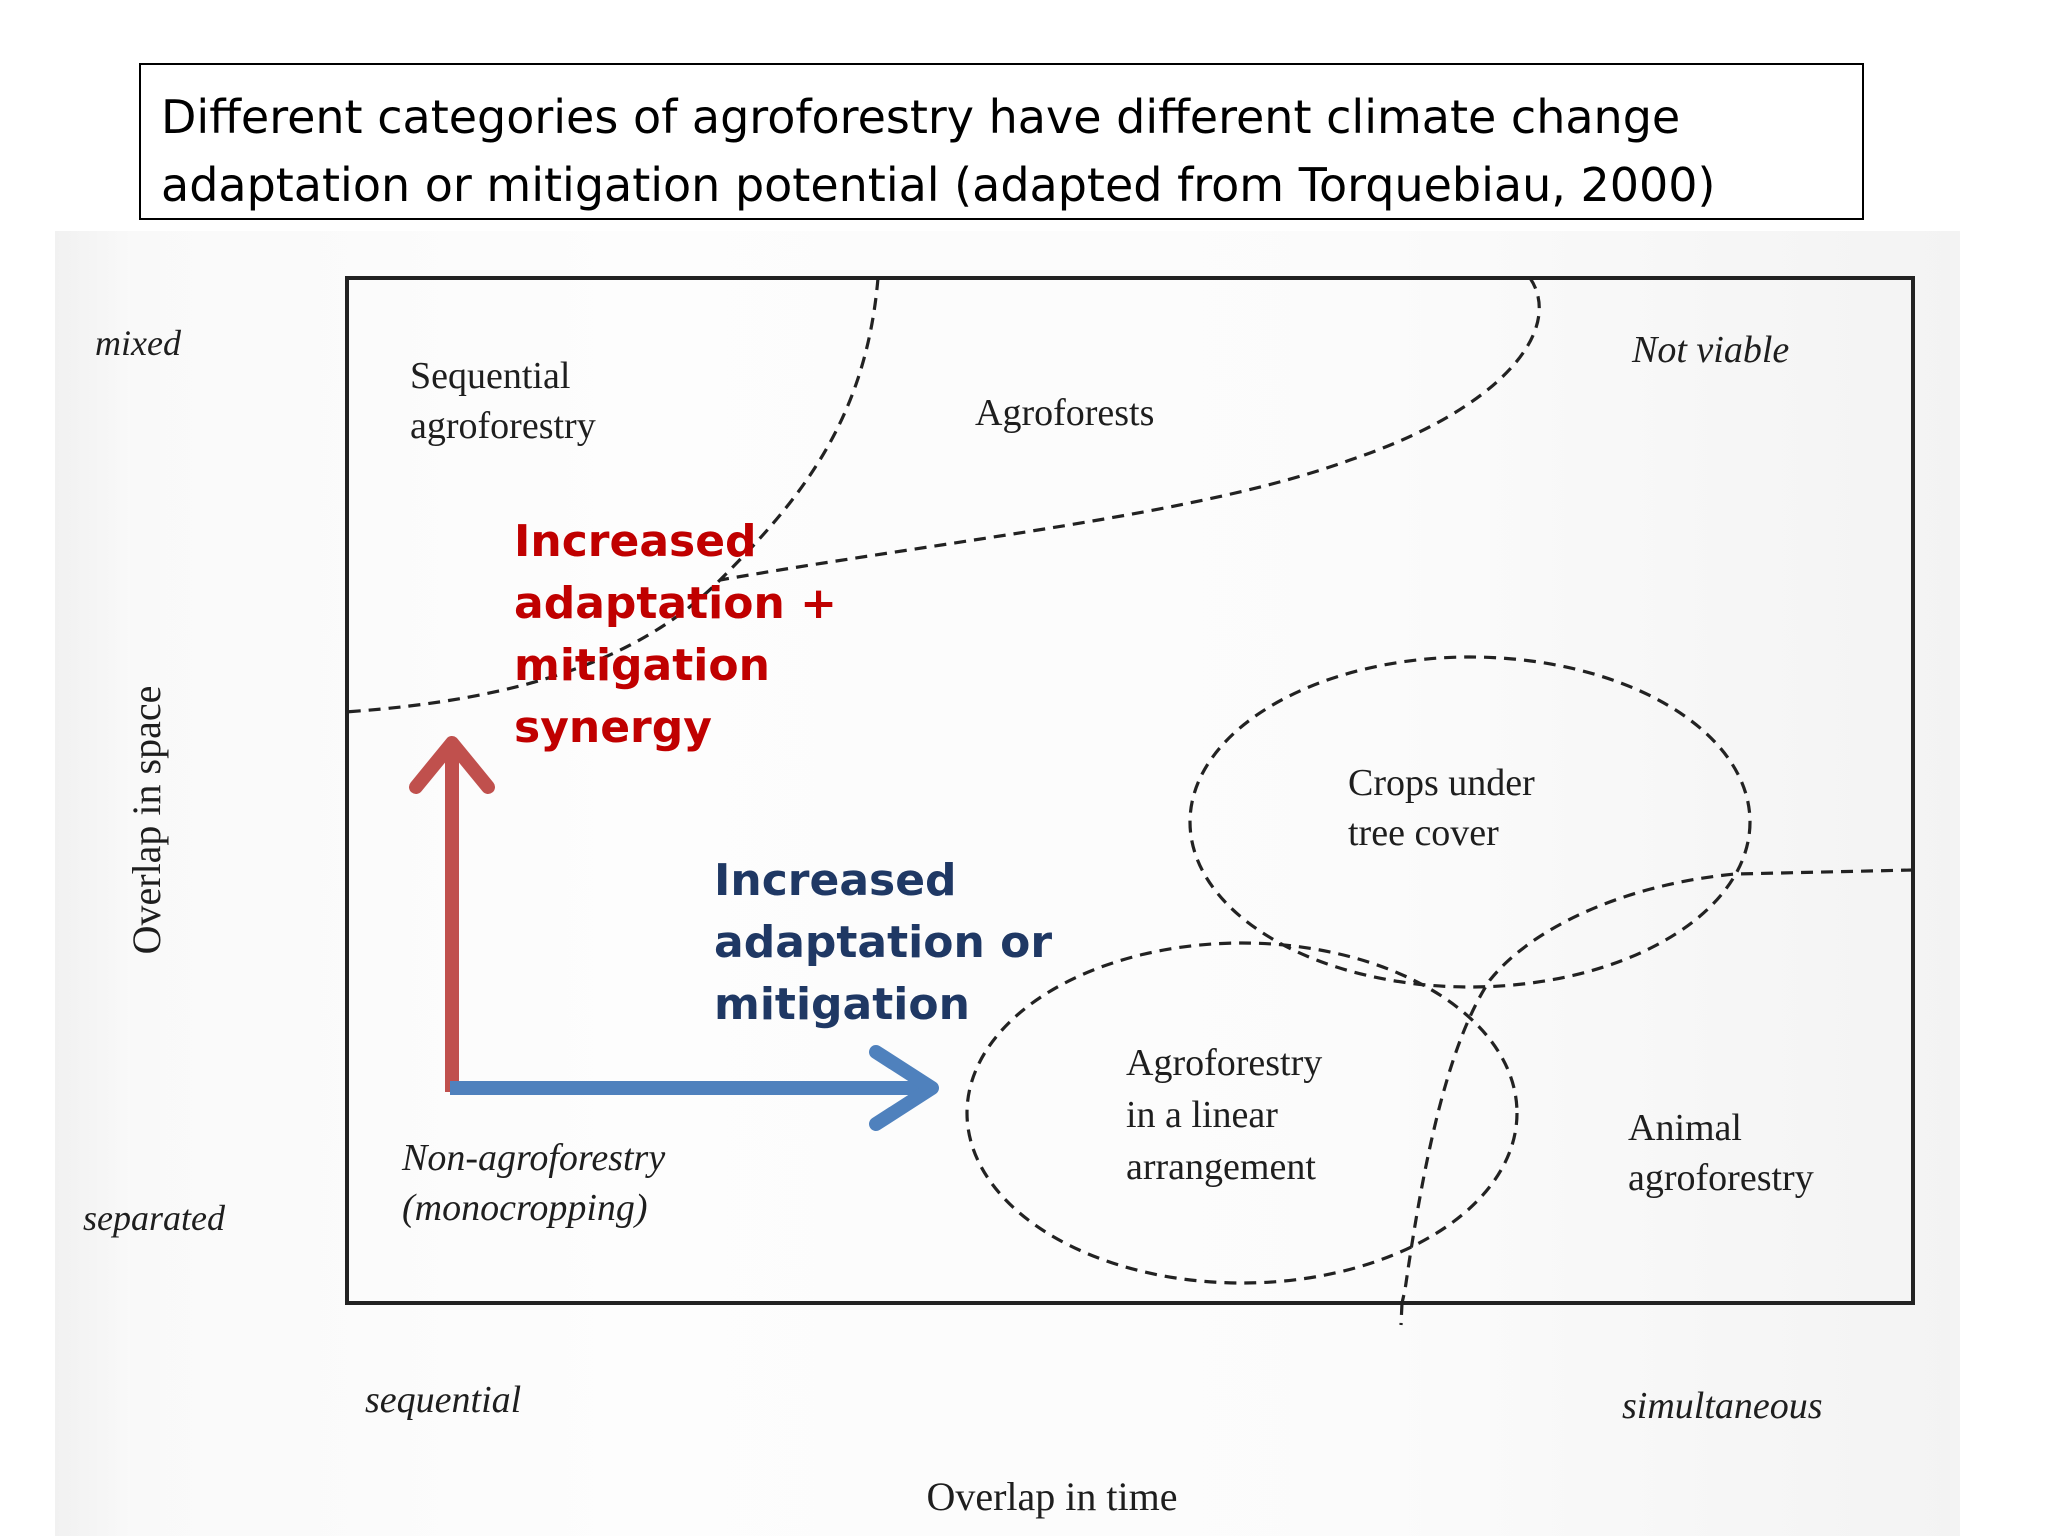  I want to click on blue-adaptation-arrow, so click(694, 1088).